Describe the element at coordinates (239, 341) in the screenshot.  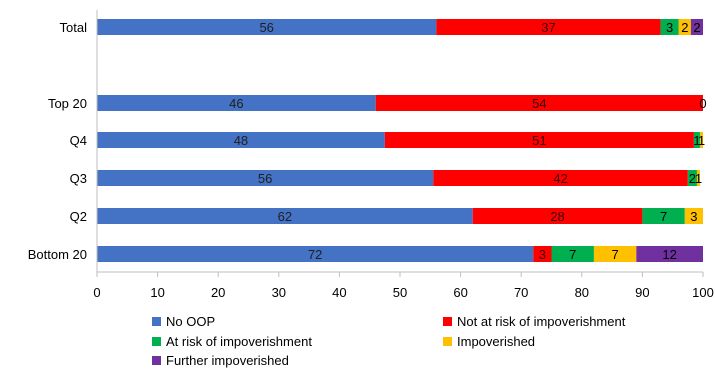
I see `legend-label: At risk of impoverishment` at that location.